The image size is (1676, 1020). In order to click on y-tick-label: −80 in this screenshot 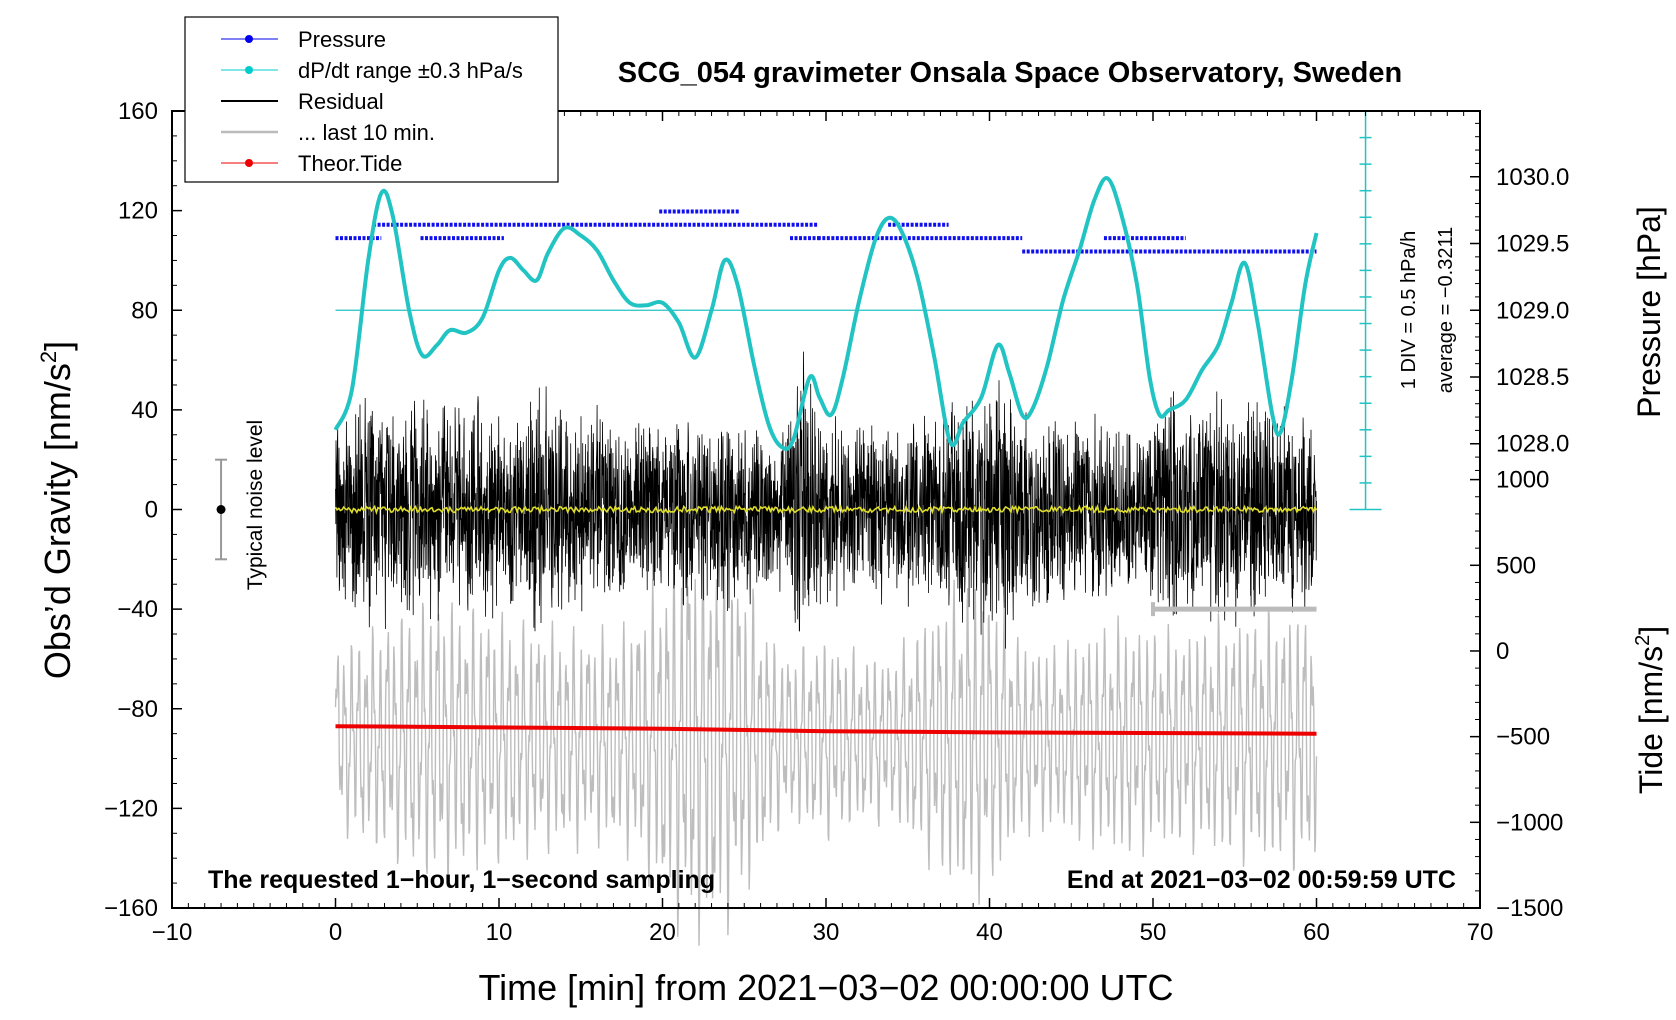, I will do `click(137, 709)`.